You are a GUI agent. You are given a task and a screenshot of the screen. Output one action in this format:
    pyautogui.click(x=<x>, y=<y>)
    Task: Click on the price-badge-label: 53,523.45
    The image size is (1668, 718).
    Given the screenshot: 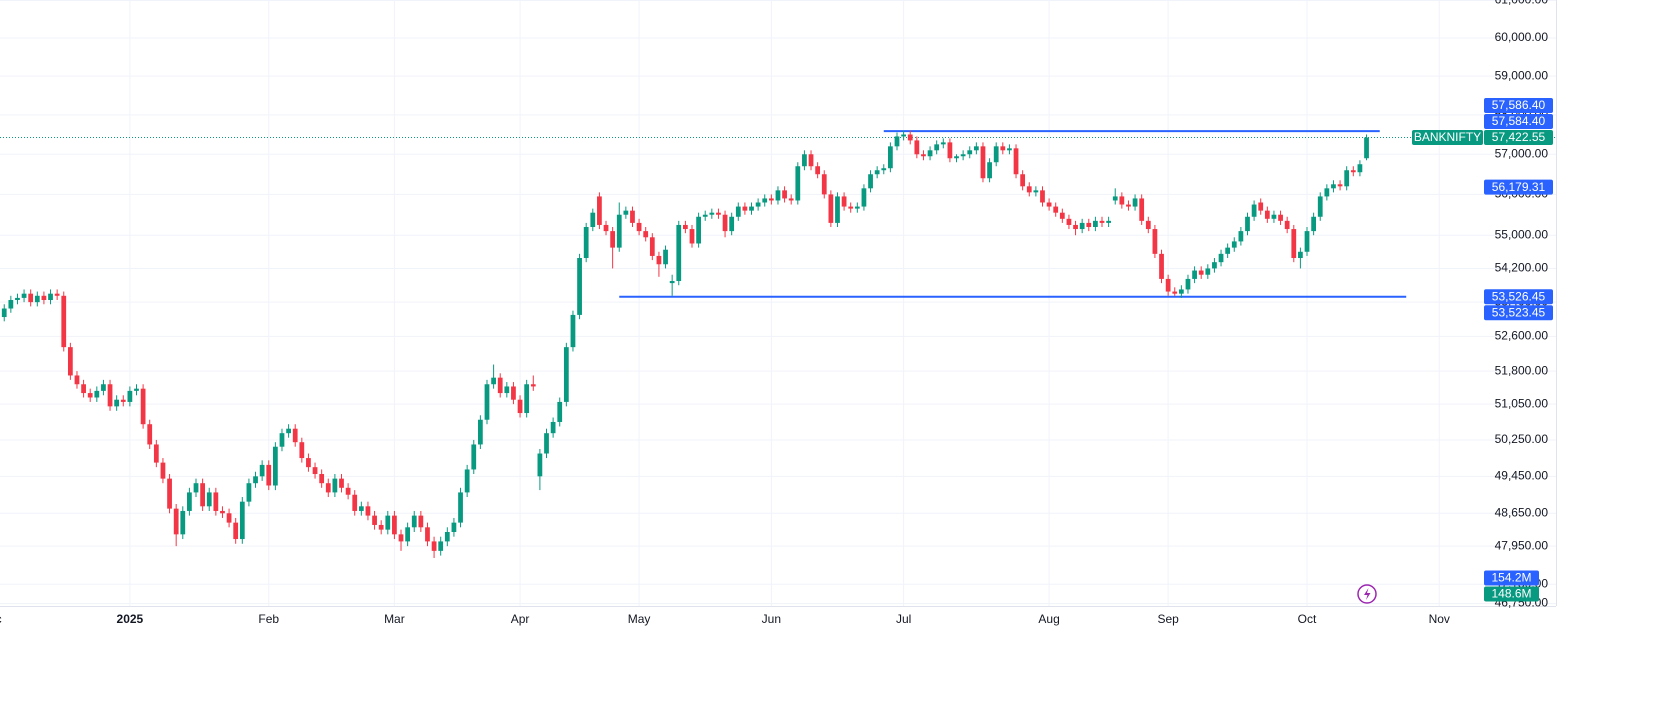 What is the action you would take?
    pyautogui.click(x=1519, y=312)
    